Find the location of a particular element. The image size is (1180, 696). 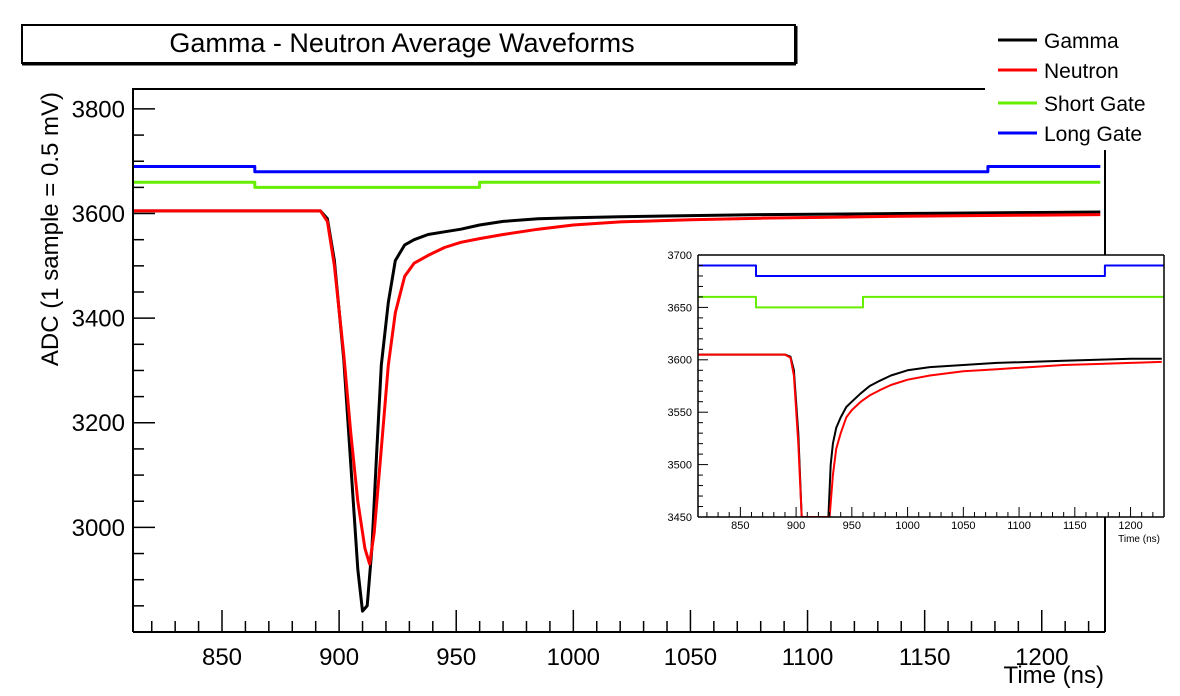

main-series-short-gate is located at coordinates (617, 184).